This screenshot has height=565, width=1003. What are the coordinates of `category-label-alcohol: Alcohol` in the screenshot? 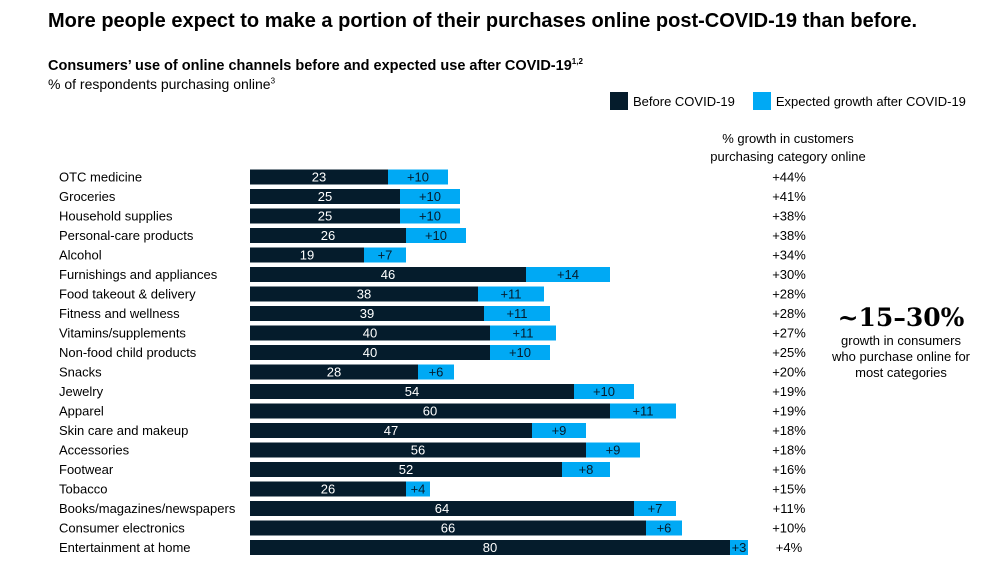 It's located at (80, 255).